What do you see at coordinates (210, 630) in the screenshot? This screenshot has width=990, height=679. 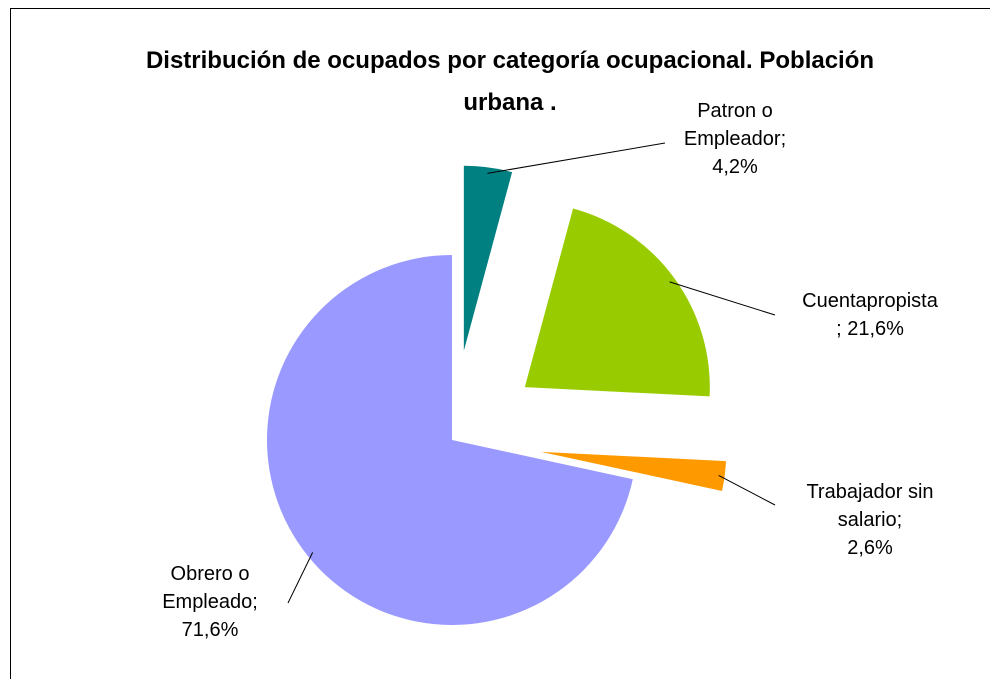 I see `label-value: 71,6%` at bounding box center [210, 630].